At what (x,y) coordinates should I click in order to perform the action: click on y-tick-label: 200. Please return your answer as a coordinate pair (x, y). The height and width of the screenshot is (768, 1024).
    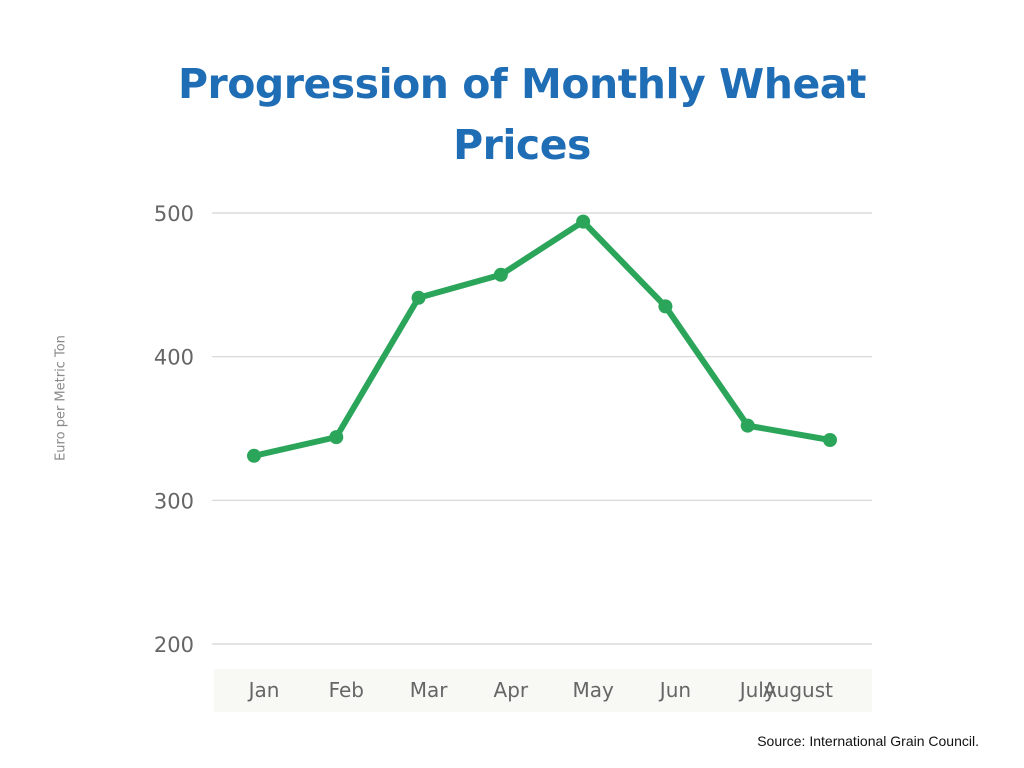
    Looking at the image, I should click on (174, 645).